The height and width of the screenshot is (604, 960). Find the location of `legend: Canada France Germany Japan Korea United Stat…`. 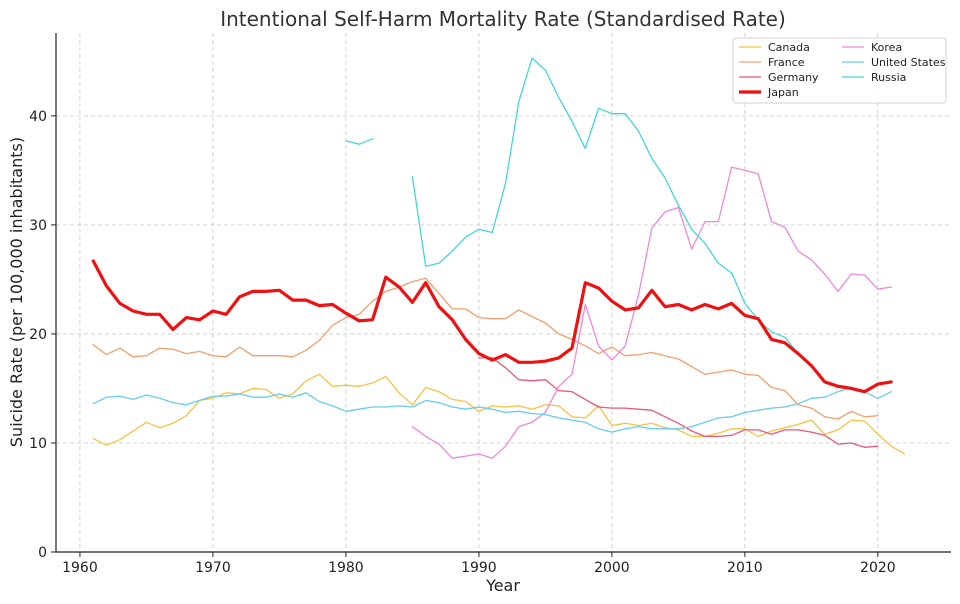

legend: Canada France Germany Japan Korea United Stat… is located at coordinates (839, 70).